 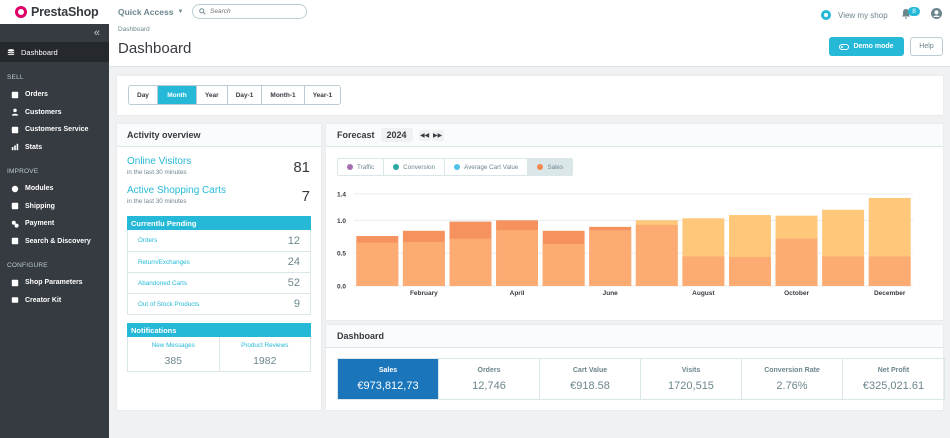 What do you see at coordinates (155, 48) in the screenshot?
I see `page-title: Dashboard` at bounding box center [155, 48].